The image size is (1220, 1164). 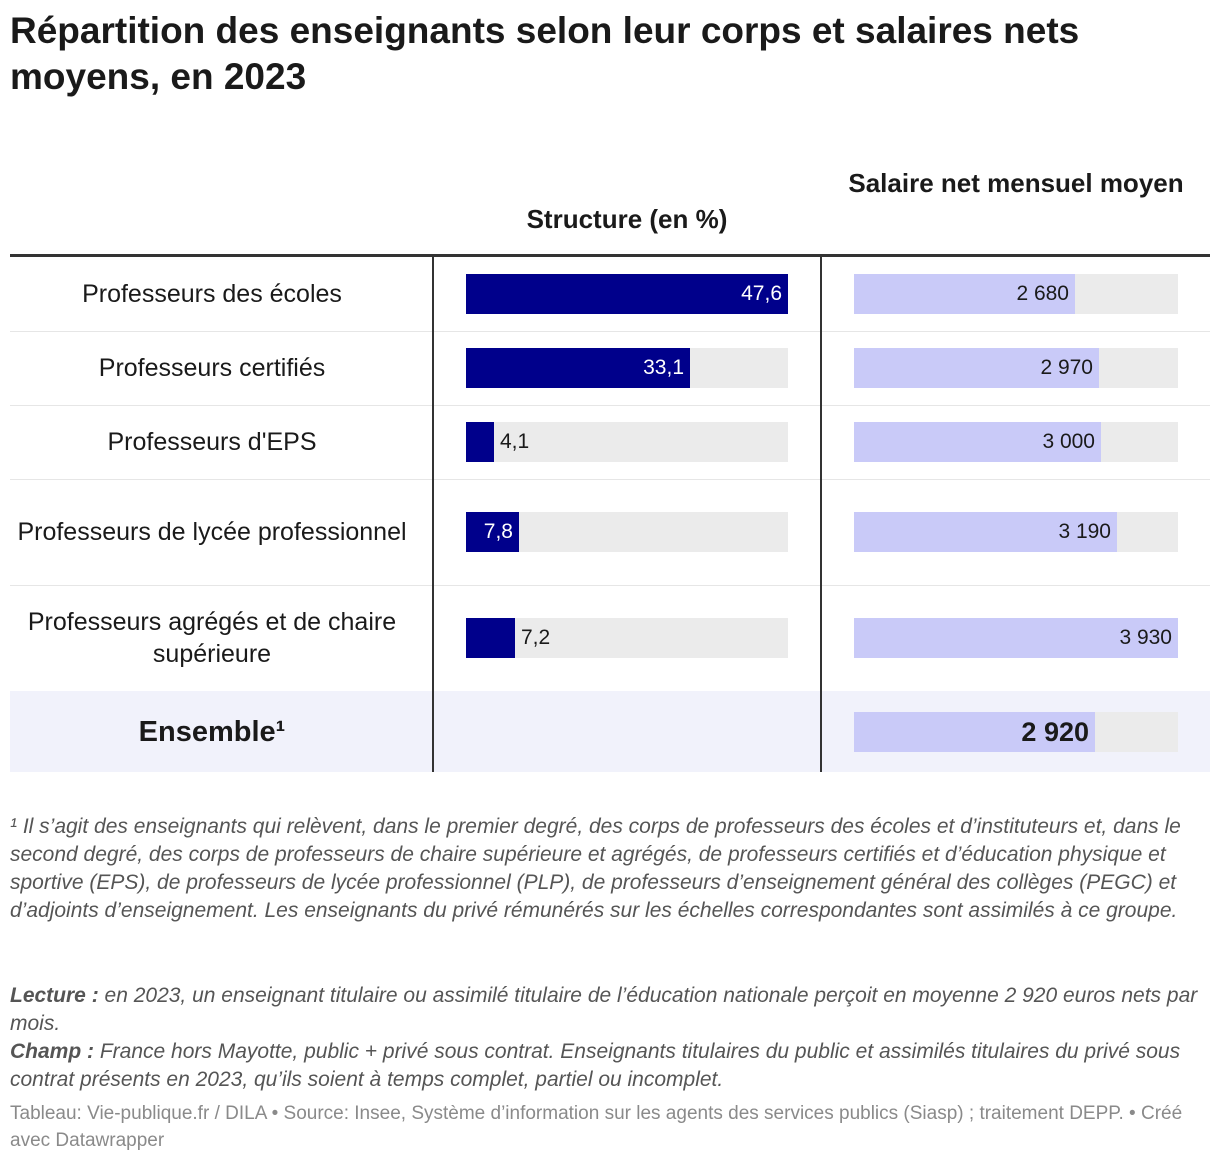 What do you see at coordinates (1068, 441) in the screenshot?
I see `salary-value: 3 000` at bounding box center [1068, 441].